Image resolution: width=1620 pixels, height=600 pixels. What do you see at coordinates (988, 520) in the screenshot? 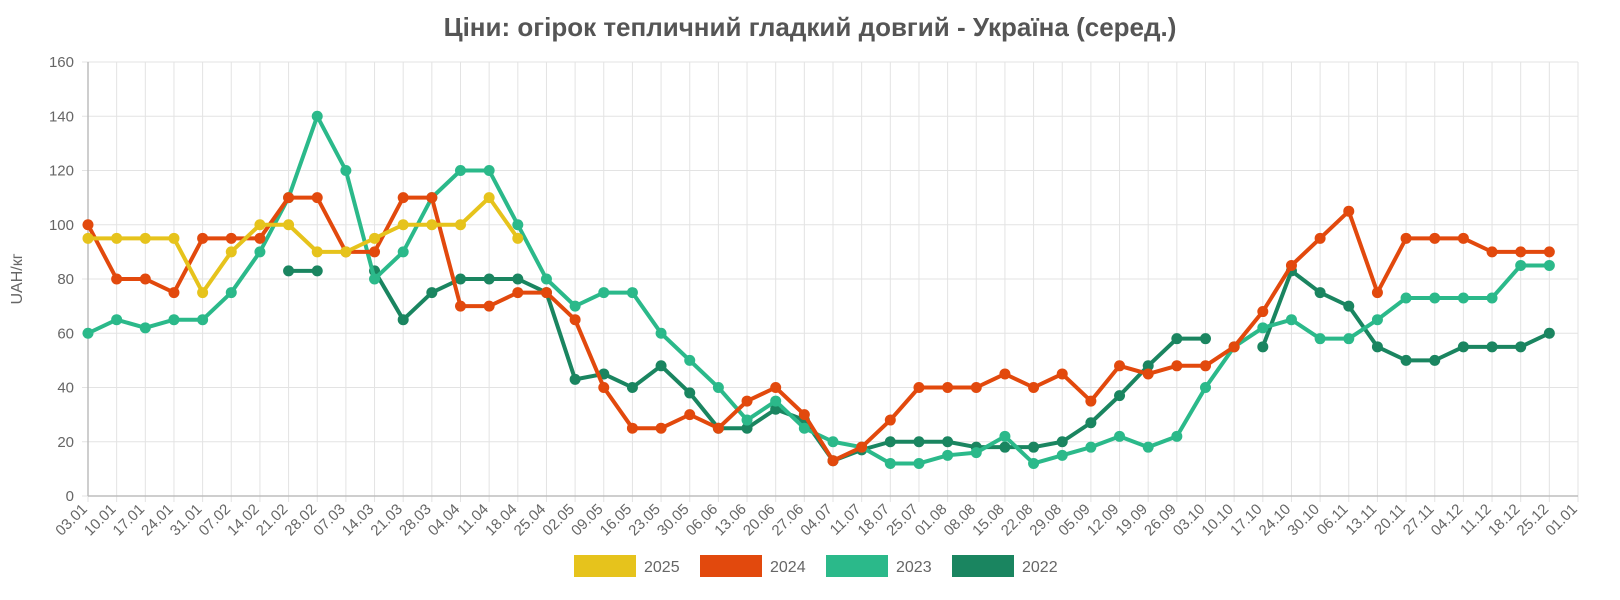
I see `x-tick-label: 15.08` at bounding box center [988, 520].